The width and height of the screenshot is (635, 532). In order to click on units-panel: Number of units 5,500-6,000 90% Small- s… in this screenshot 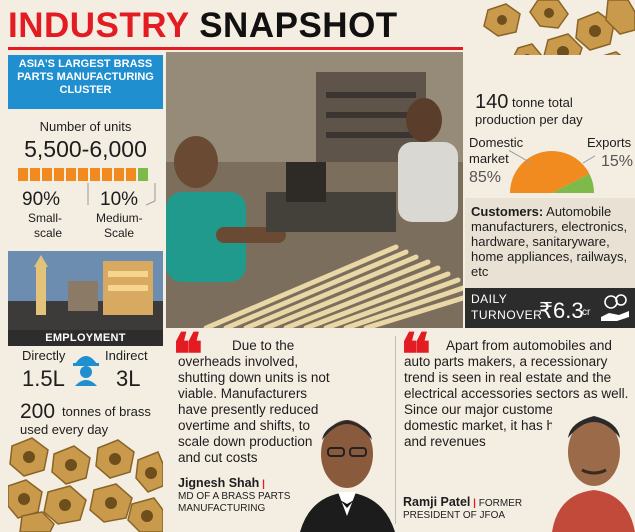, I will do `click(85, 180)`.